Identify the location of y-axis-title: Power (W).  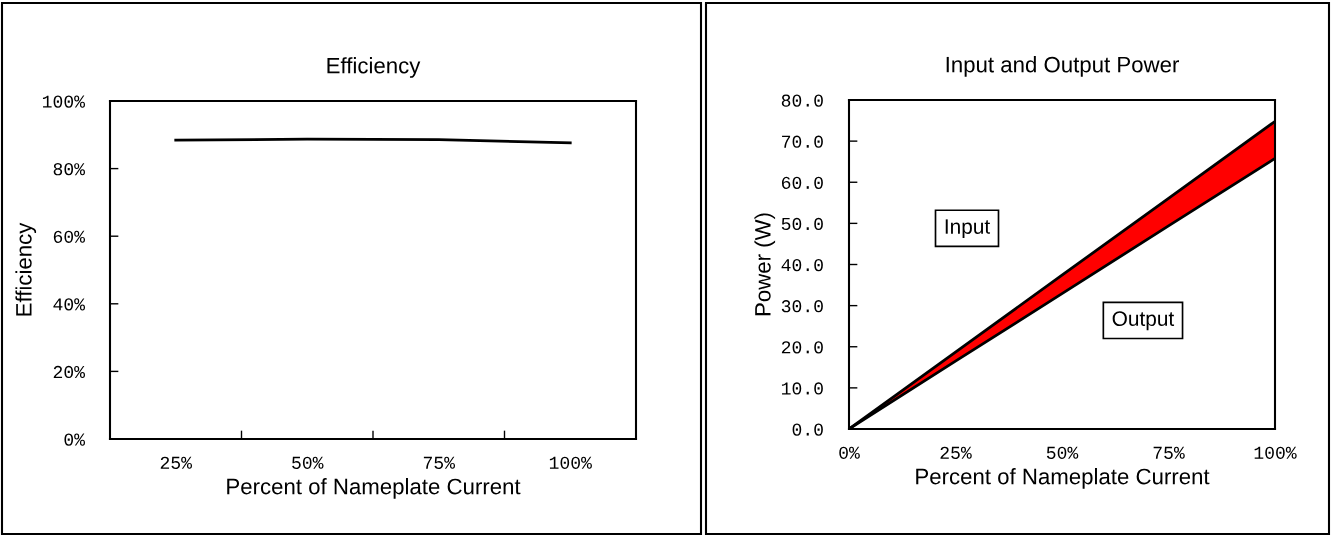
(765, 264).